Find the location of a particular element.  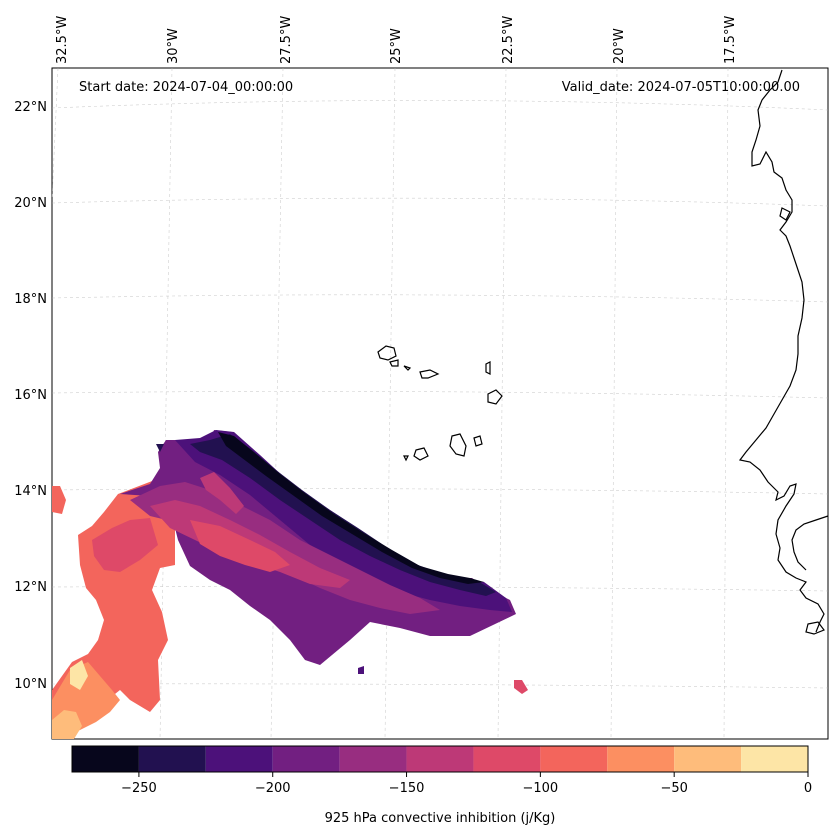

island-boa-vista is located at coordinates (495, 397).